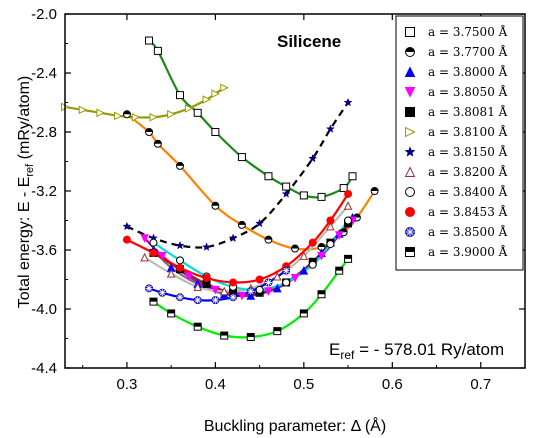 The width and height of the screenshot is (538, 438). I want to click on x-tick-label: 0.7, so click(480, 384).